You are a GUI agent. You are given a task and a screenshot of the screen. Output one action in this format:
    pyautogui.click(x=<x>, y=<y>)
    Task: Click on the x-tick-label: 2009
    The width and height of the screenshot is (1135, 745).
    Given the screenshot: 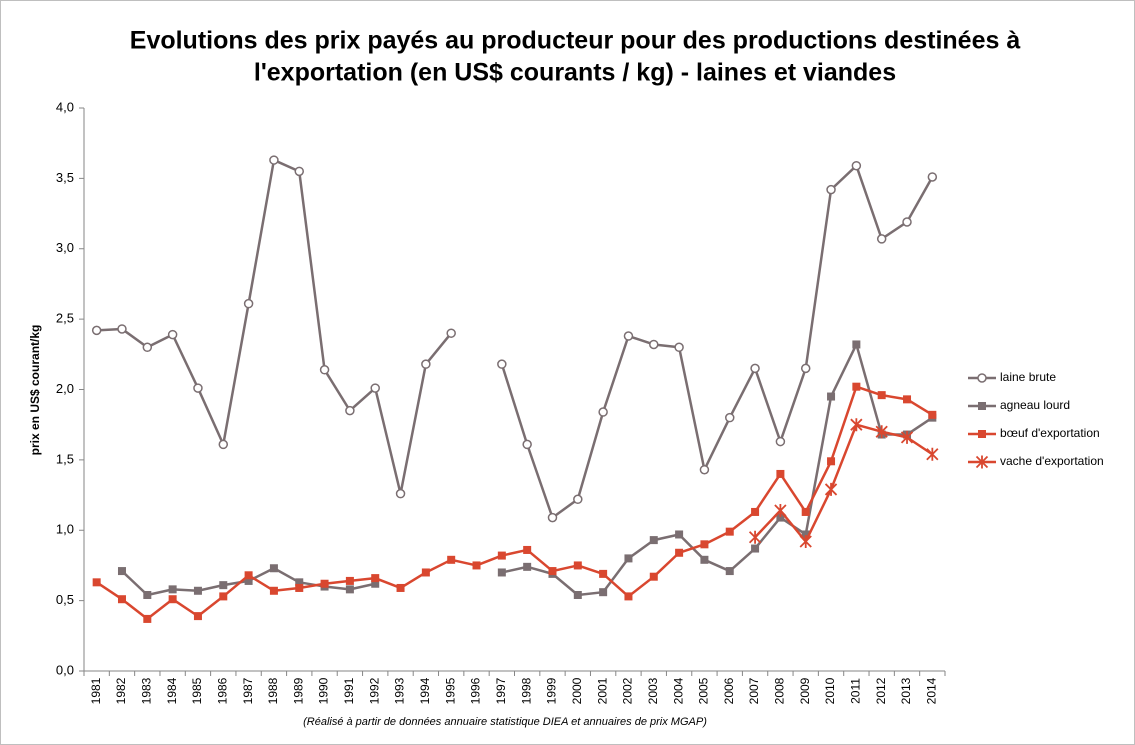 What is the action you would take?
    pyautogui.click(x=805, y=690)
    